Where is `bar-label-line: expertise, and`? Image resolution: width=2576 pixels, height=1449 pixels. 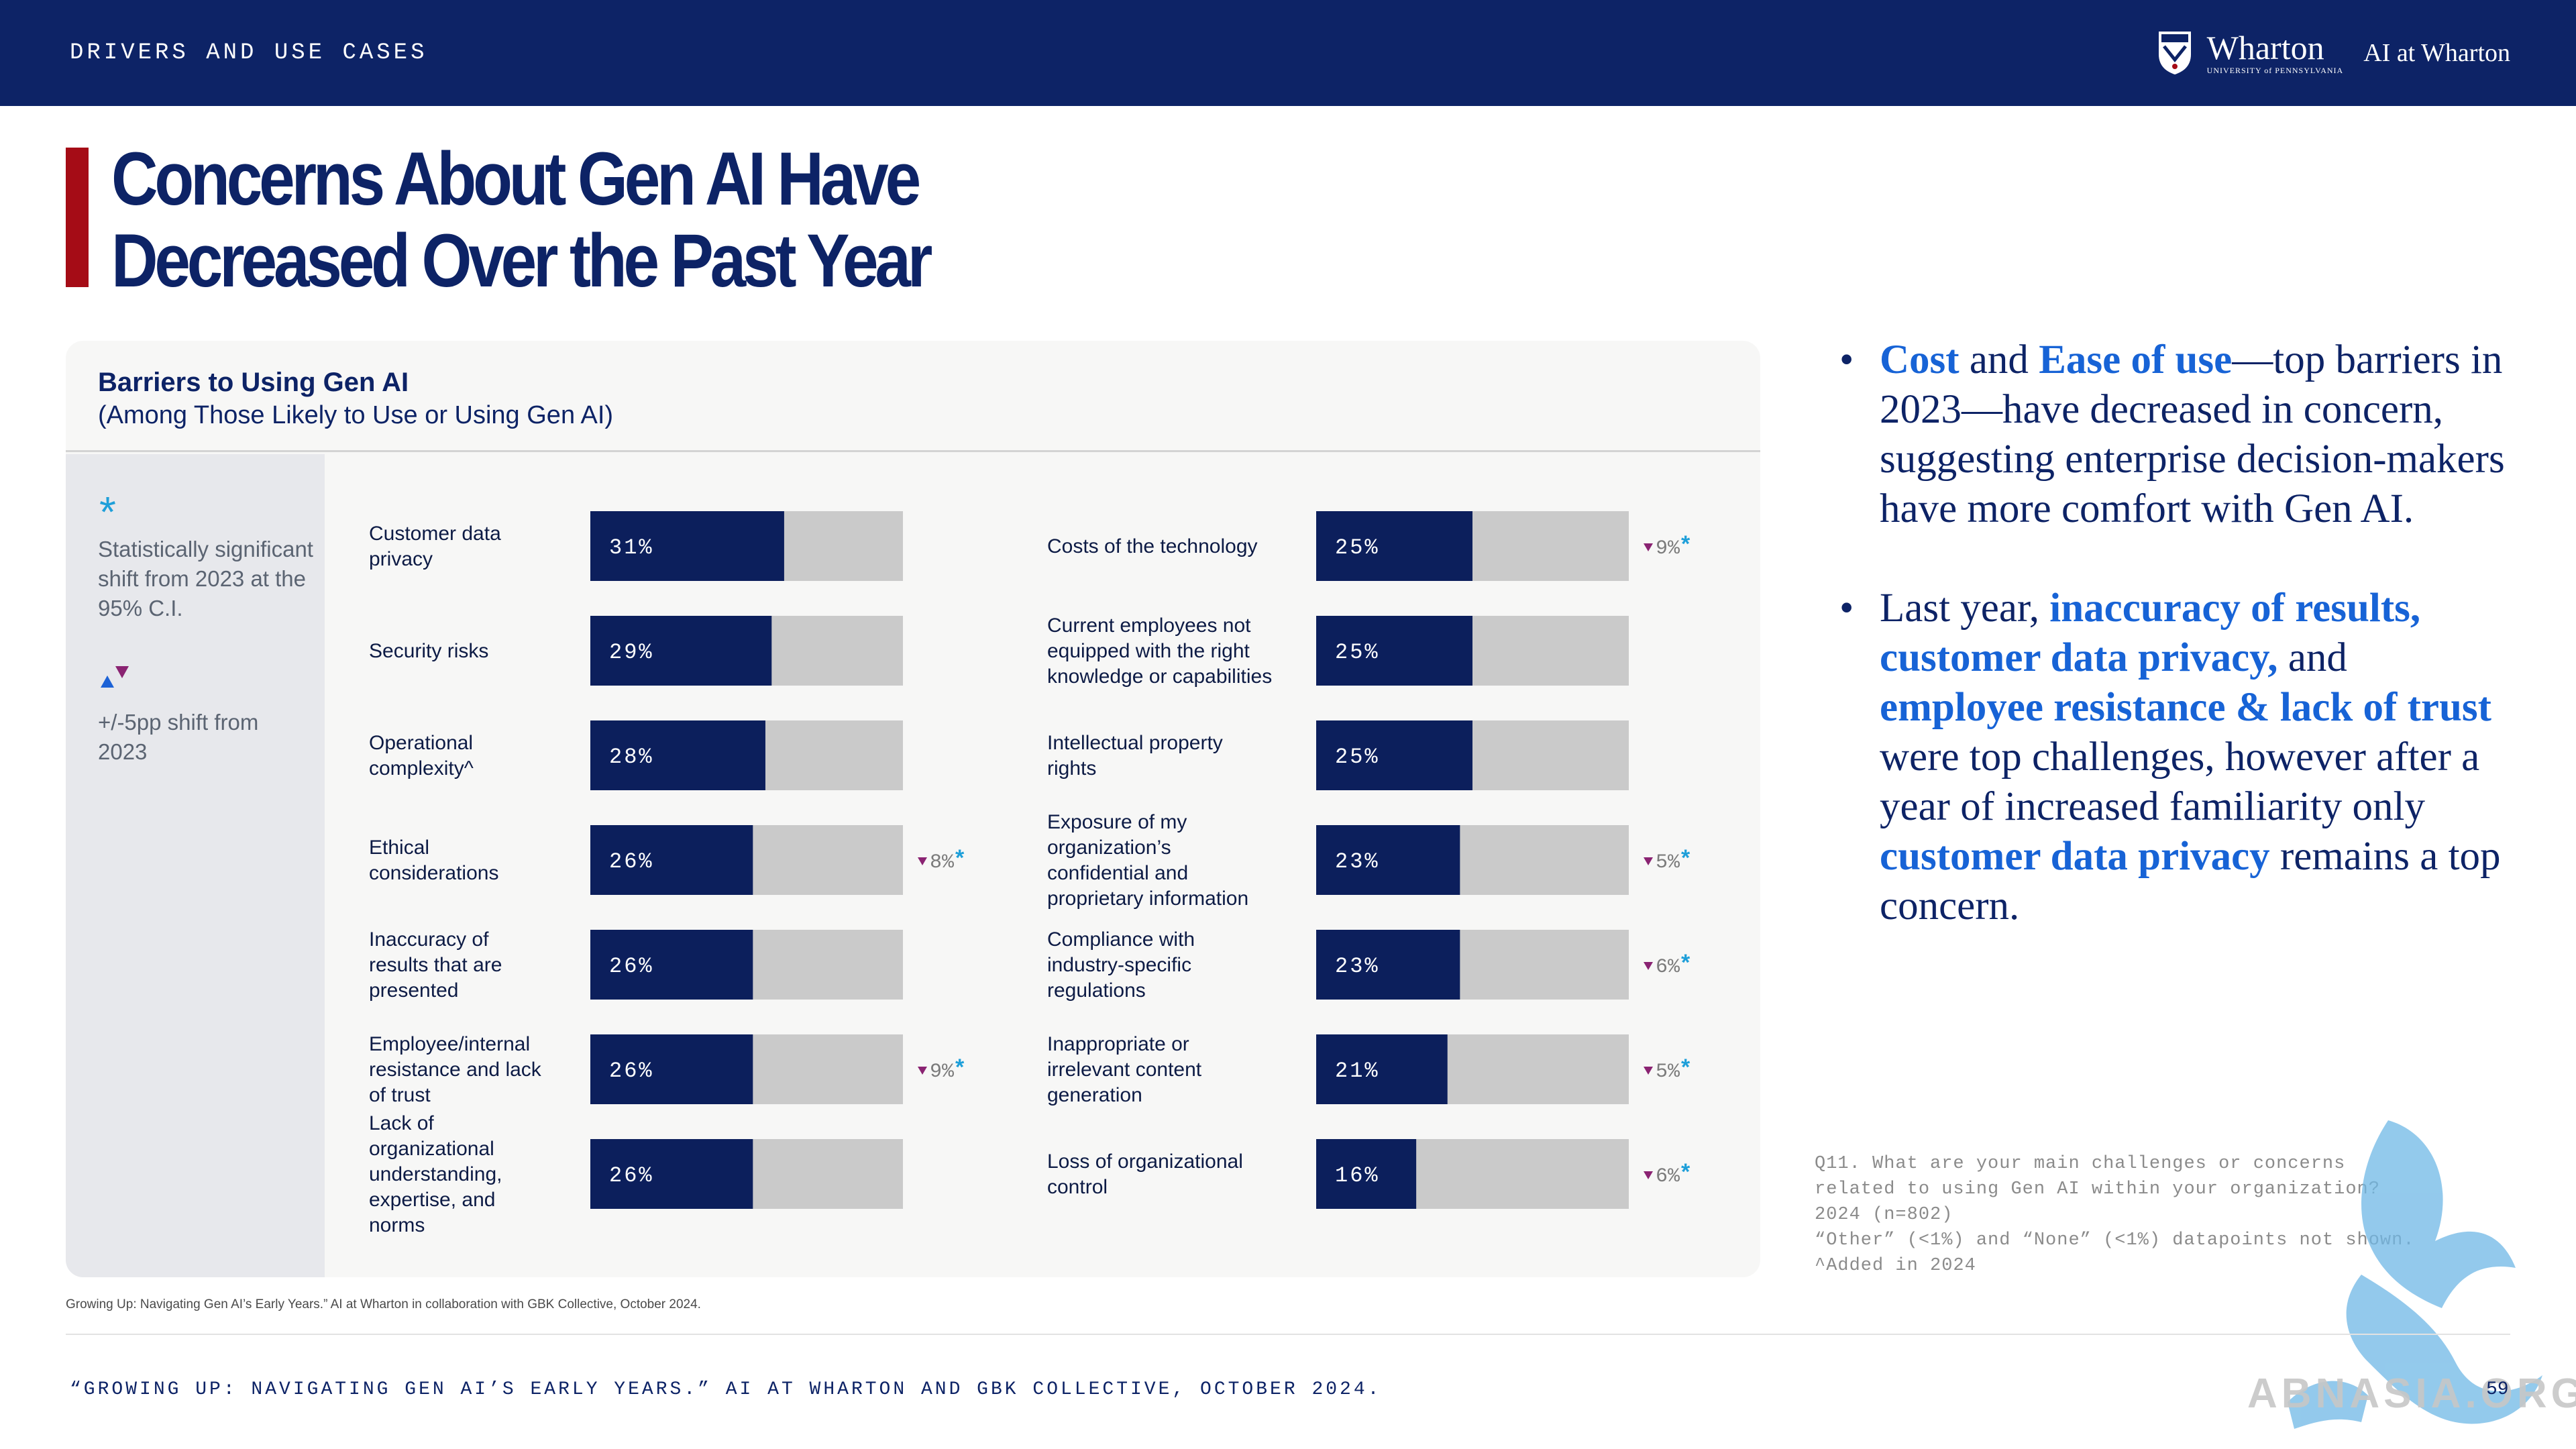
bar-label-line: expertise, and is located at coordinates (432, 1200).